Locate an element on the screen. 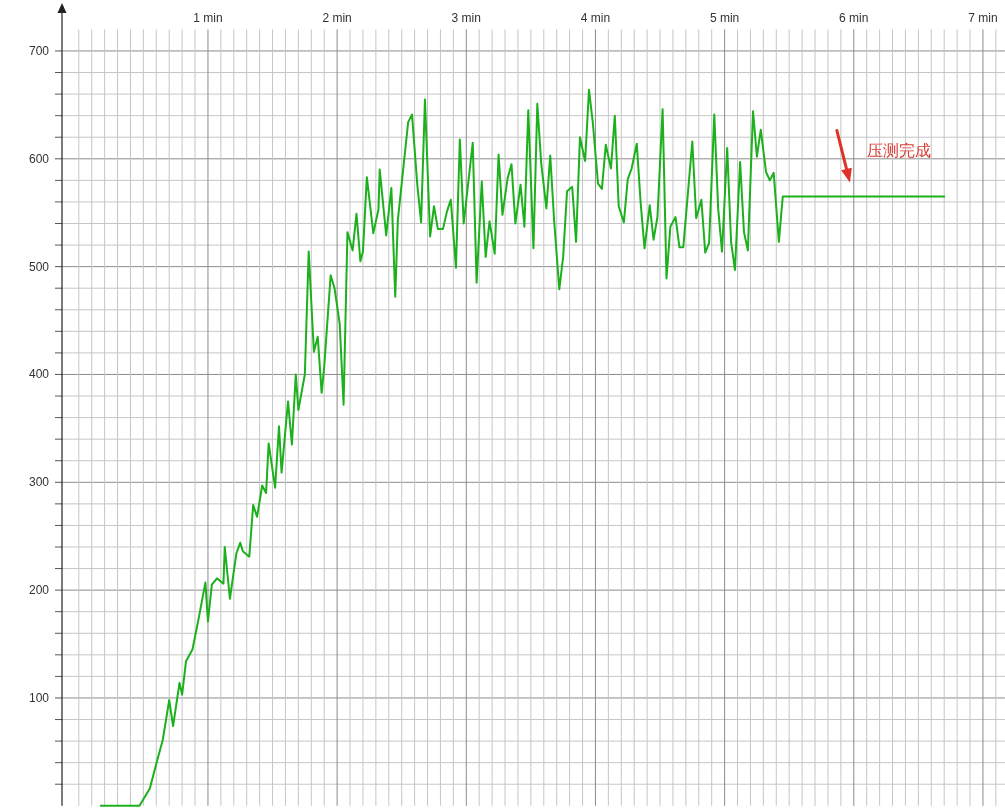 The height and width of the screenshot is (810, 1005). x-tick-label: 2 min is located at coordinates (337, 18).